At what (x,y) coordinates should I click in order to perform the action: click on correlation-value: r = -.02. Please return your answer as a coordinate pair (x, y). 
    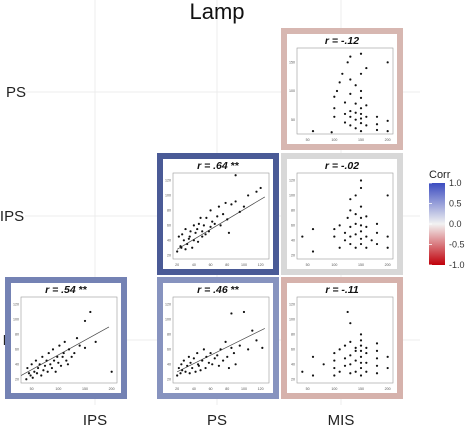
    Looking at the image, I should click on (342, 166).